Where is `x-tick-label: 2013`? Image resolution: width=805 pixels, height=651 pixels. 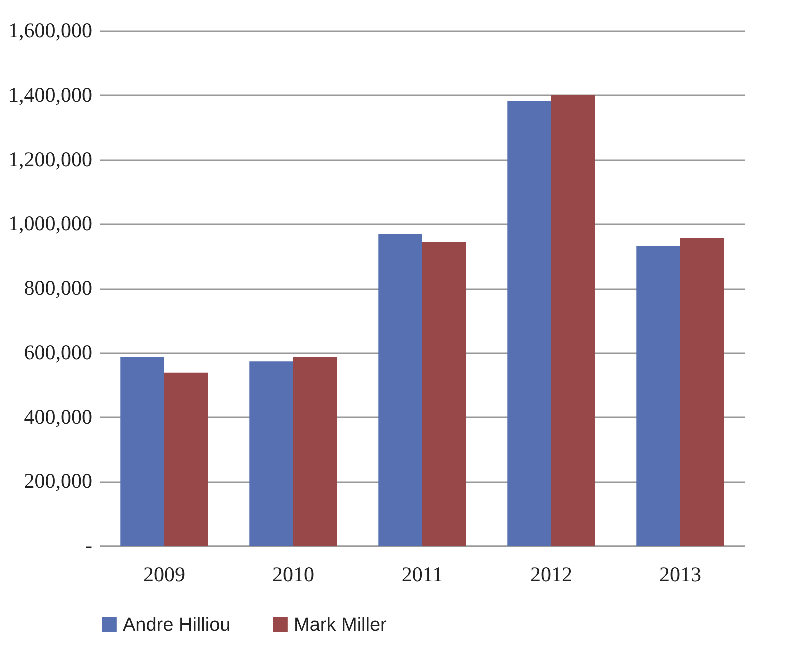
x-tick-label: 2013 is located at coordinates (681, 574).